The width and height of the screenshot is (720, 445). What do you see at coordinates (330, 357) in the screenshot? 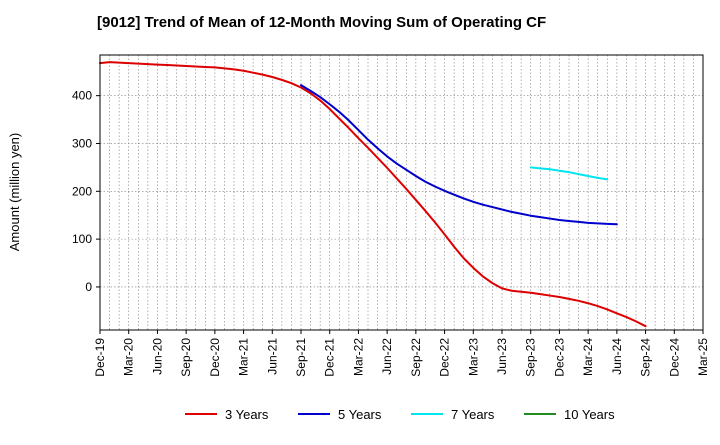
I see `x-tick-label: Dec-21` at bounding box center [330, 357].